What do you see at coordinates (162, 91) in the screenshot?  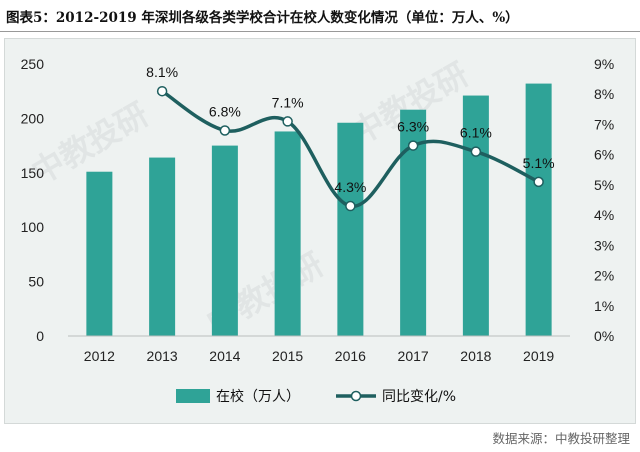 I see `yoy-point-2013` at bounding box center [162, 91].